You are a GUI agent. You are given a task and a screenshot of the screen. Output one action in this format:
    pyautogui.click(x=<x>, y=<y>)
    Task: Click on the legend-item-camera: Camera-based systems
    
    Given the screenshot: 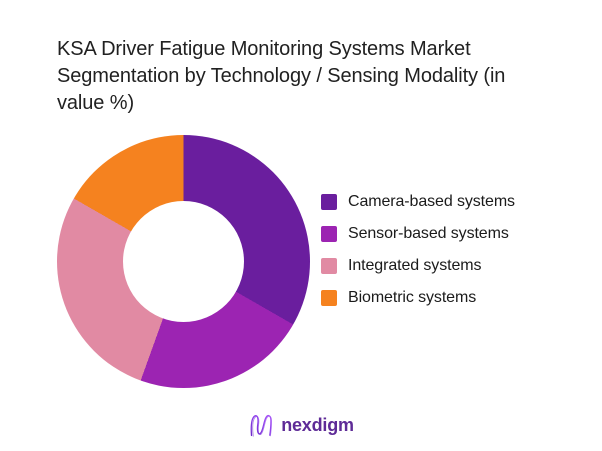 What is the action you would take?
    pyautogui.click(x=418, y=202)
    